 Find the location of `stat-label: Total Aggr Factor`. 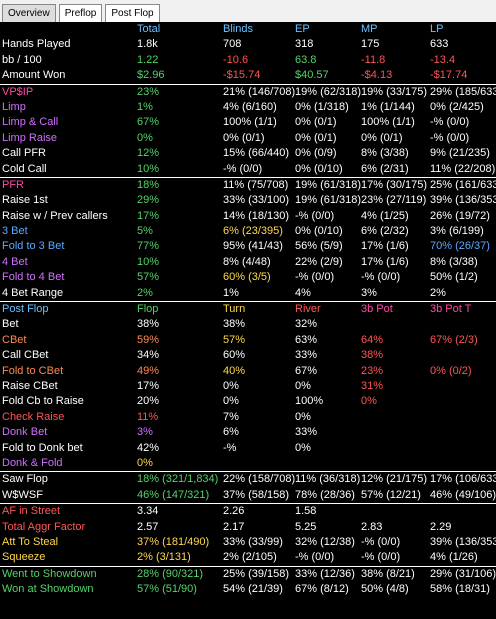

stat-label: Total Aggr Factor is located at coordinates (44, 526).